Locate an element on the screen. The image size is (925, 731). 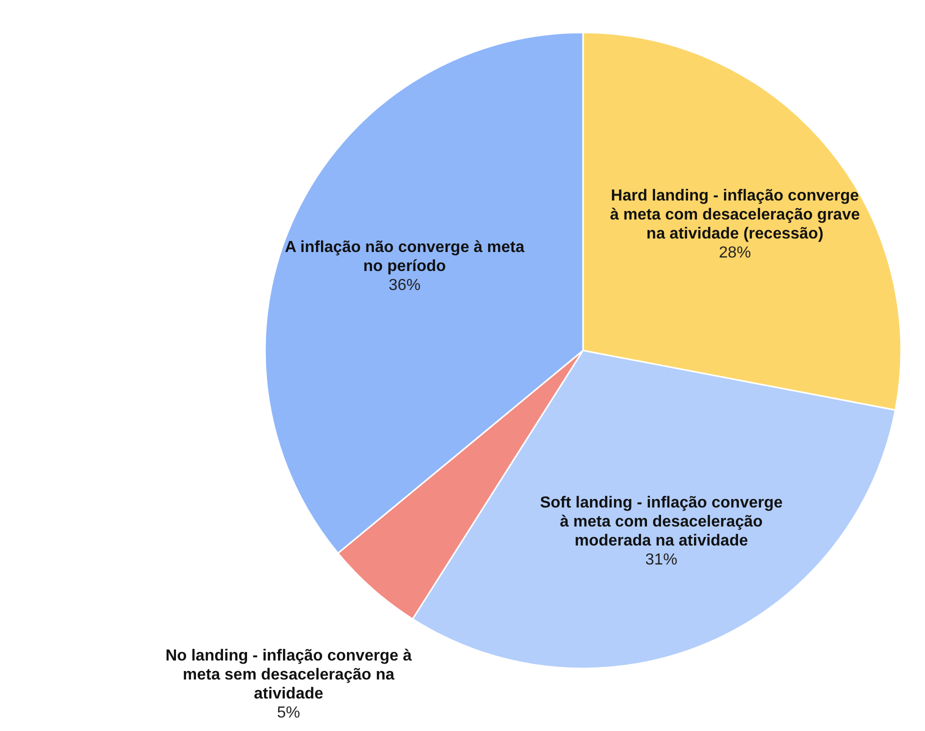
data-label: 5% is located at coordinates (288, 713).